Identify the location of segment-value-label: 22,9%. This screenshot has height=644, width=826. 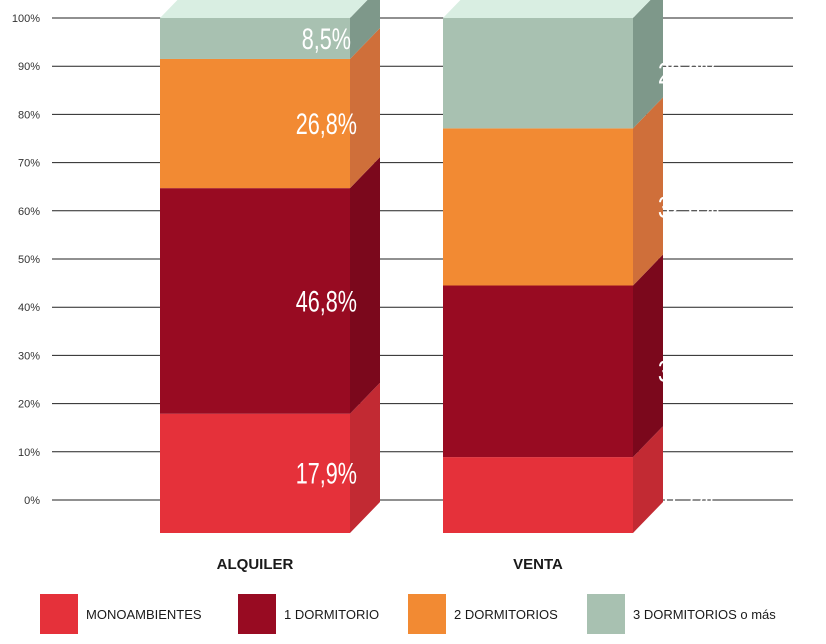
(688, 73).